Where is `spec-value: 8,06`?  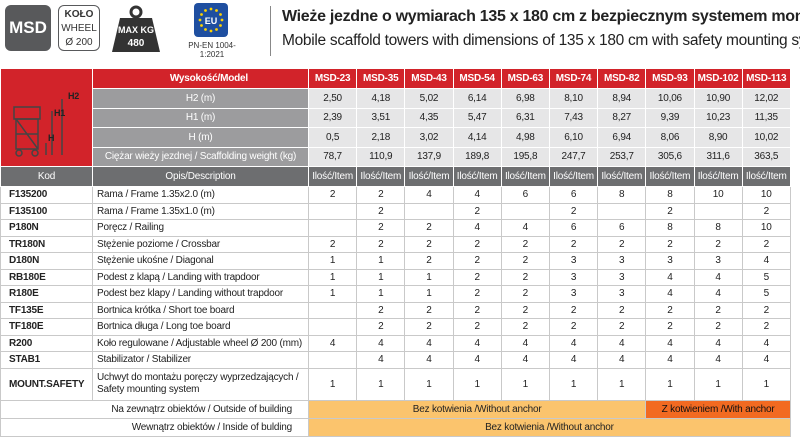
spec-value: 8,06 is located at coordinates (670, 137).